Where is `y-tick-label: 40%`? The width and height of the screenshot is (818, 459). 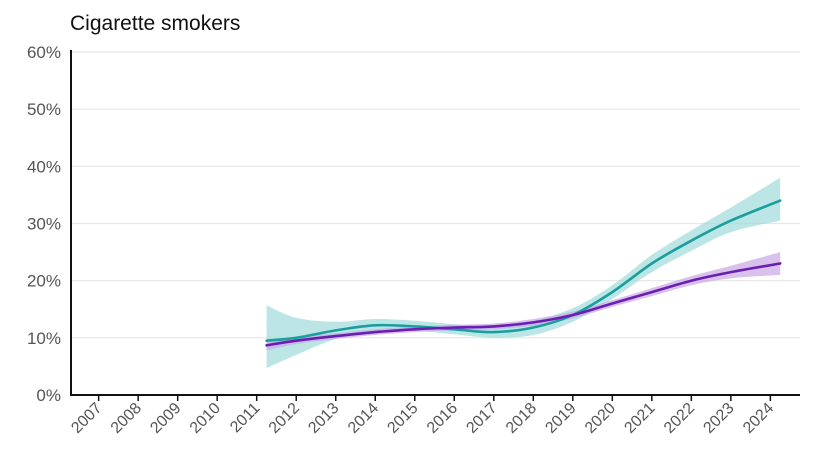
y-tick-label: 40% is located at coordinates (44, 166).